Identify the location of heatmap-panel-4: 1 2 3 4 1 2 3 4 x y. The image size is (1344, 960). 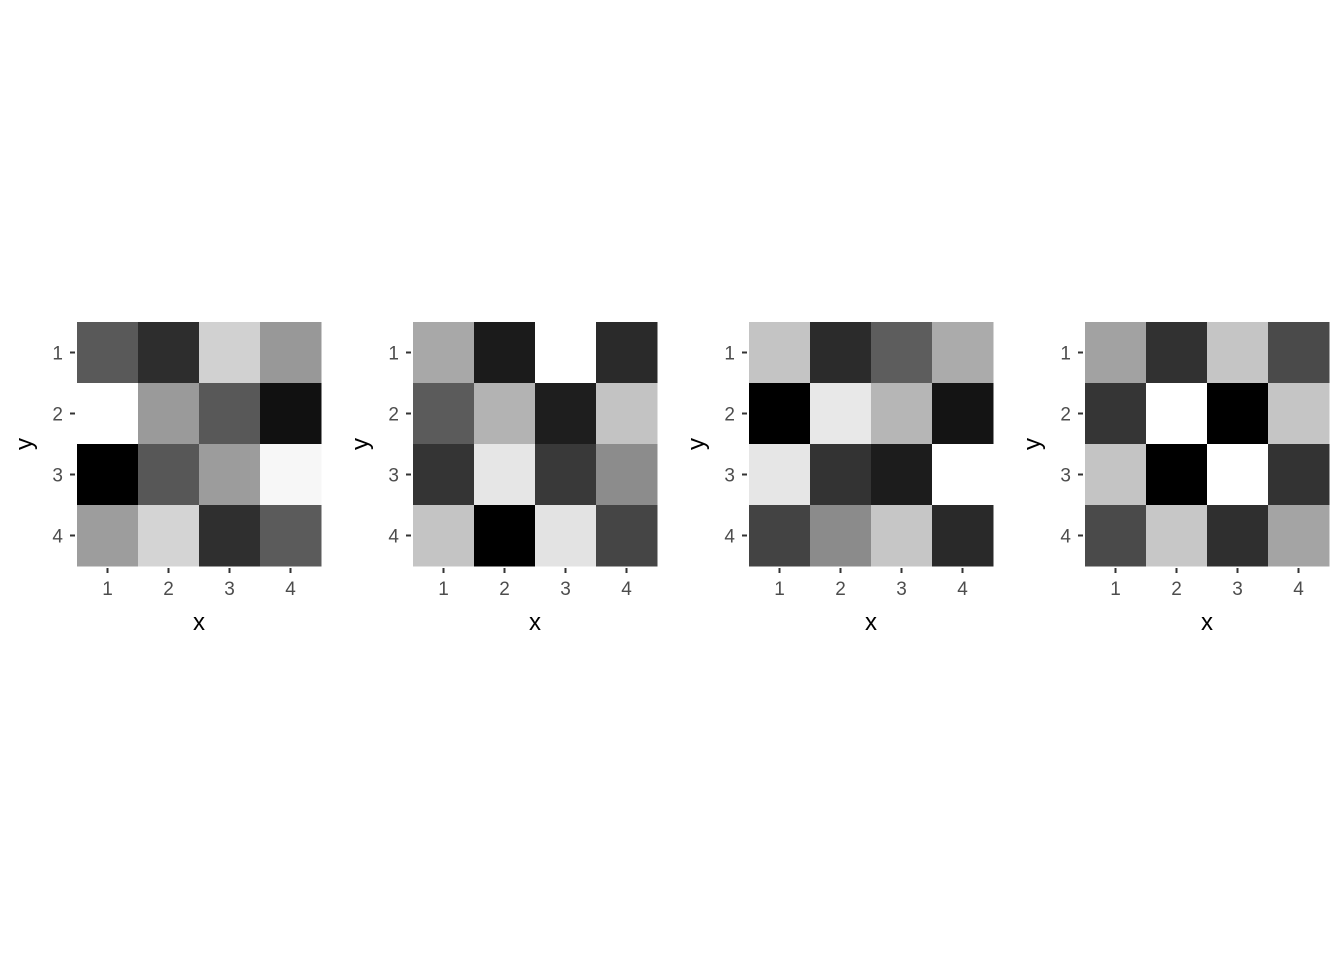
(1174, 479).